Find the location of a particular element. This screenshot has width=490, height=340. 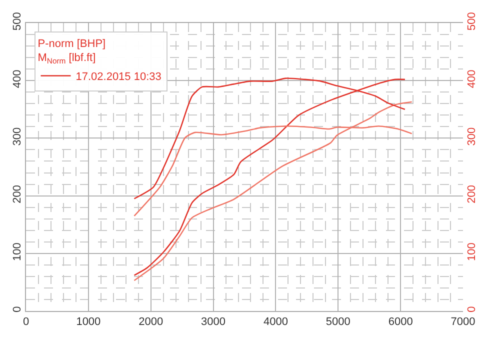

legend-label: 17.02.2015 10:33 is located at coordinates (119, 77).